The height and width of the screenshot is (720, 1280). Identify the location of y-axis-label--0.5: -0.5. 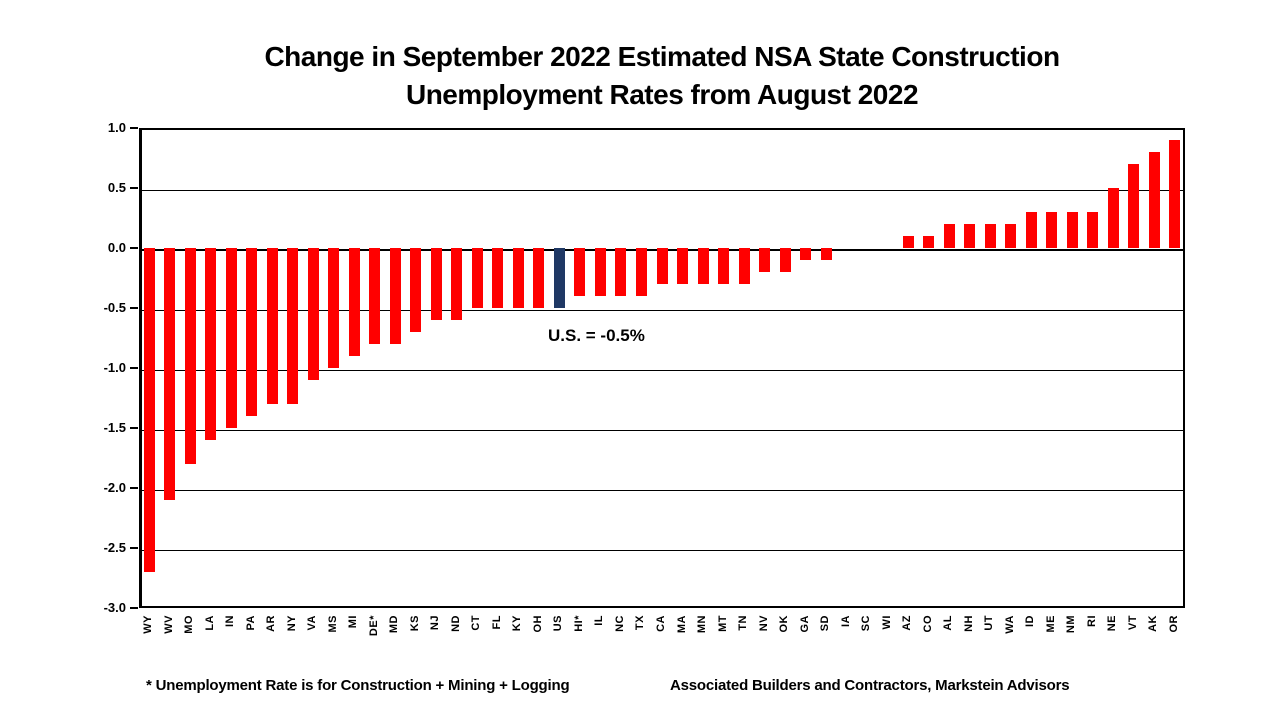
(114, 307).